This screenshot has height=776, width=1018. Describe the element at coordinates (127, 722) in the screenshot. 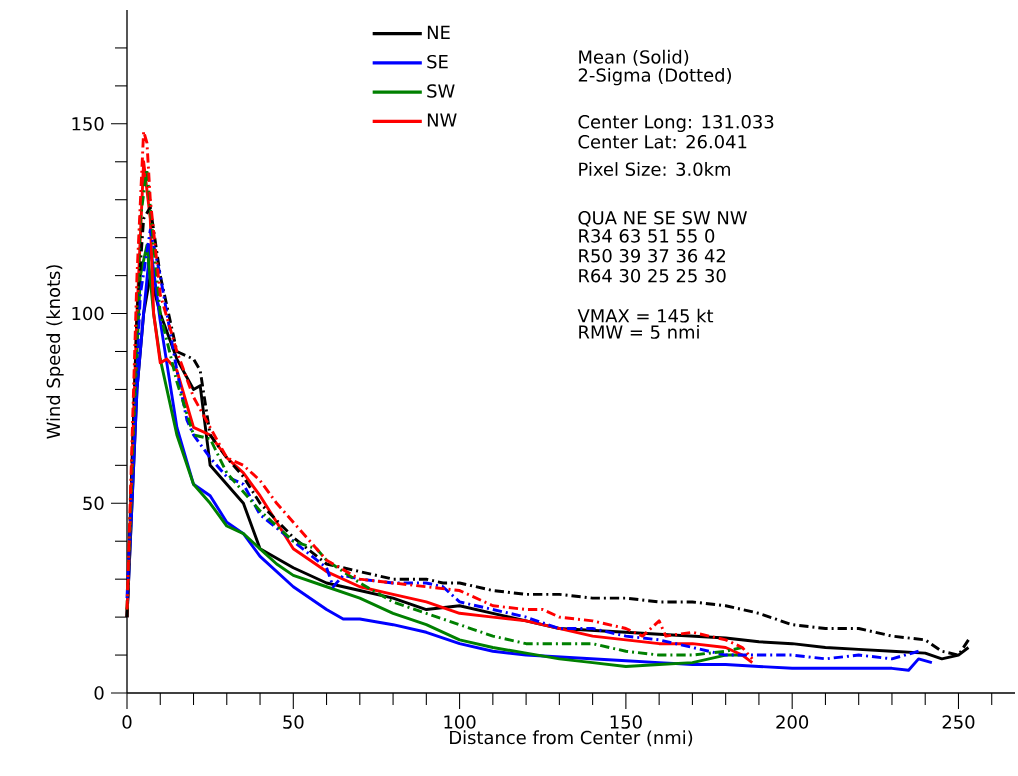

I see `x-tick-label: 0` at that location.